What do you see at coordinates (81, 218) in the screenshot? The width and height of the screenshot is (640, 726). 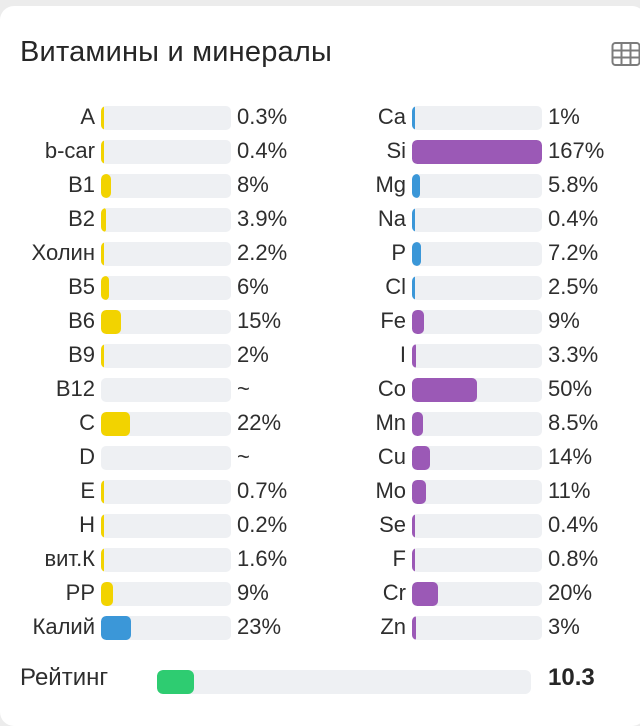 I see `vitamins-name: B2` at bounding box center [81, 218].